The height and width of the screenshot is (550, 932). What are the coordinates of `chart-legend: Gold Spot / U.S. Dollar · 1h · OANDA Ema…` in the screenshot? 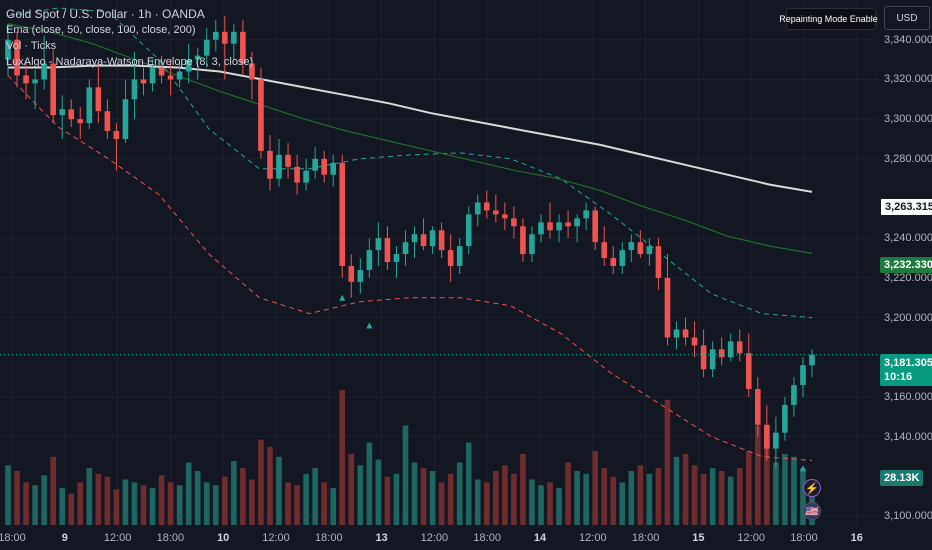 It's located at (129, 38).